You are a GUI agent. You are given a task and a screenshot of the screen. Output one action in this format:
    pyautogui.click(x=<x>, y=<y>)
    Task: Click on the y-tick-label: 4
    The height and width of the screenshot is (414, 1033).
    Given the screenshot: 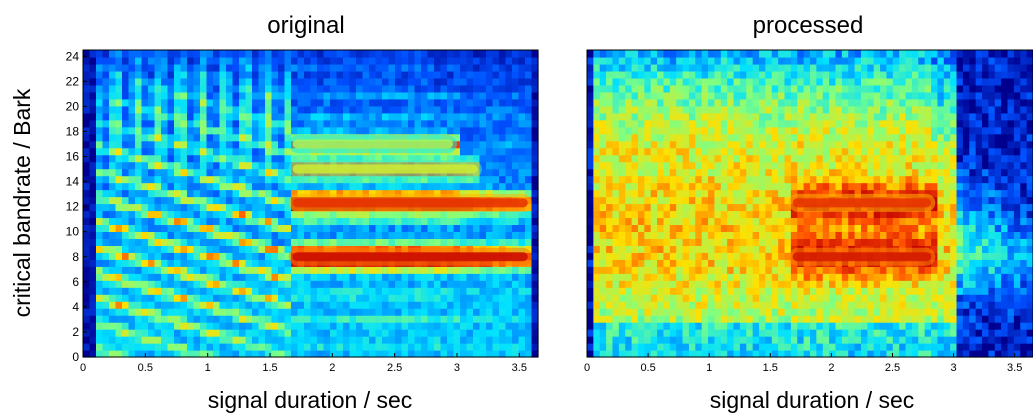 What is the action you would take?
    pyautogui.click(x=75, y=307)
    